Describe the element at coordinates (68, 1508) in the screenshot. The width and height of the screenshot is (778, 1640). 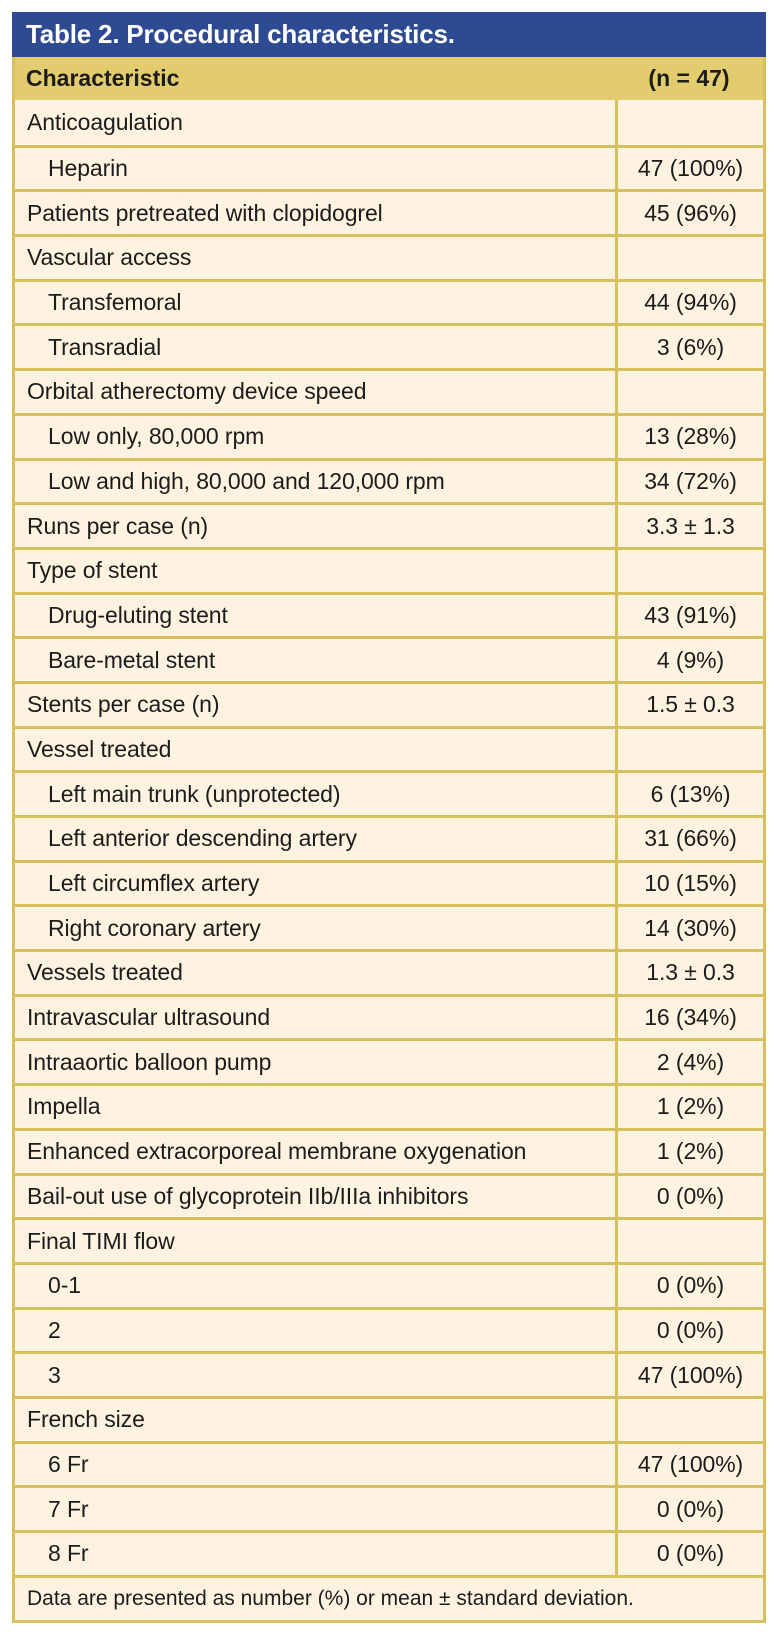
I see `row-label: 7 Fr` at that location.